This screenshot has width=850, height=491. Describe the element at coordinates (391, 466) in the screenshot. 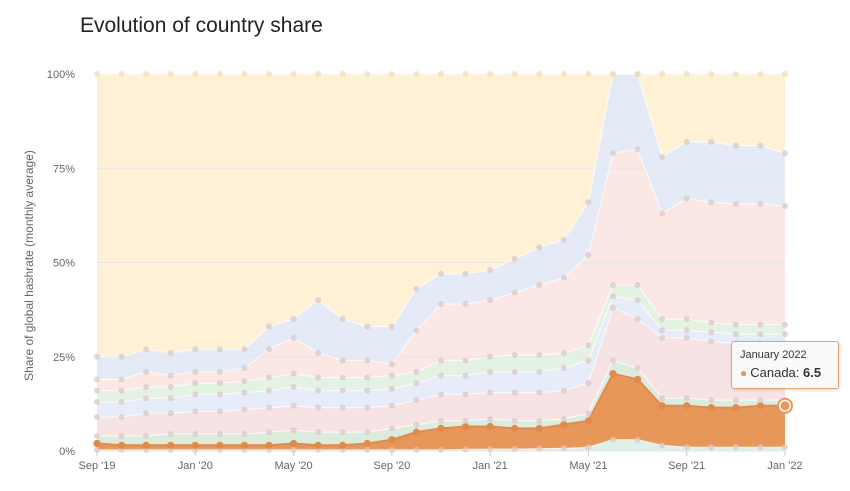

I see `x-tick-label: Sep '20` at that location.